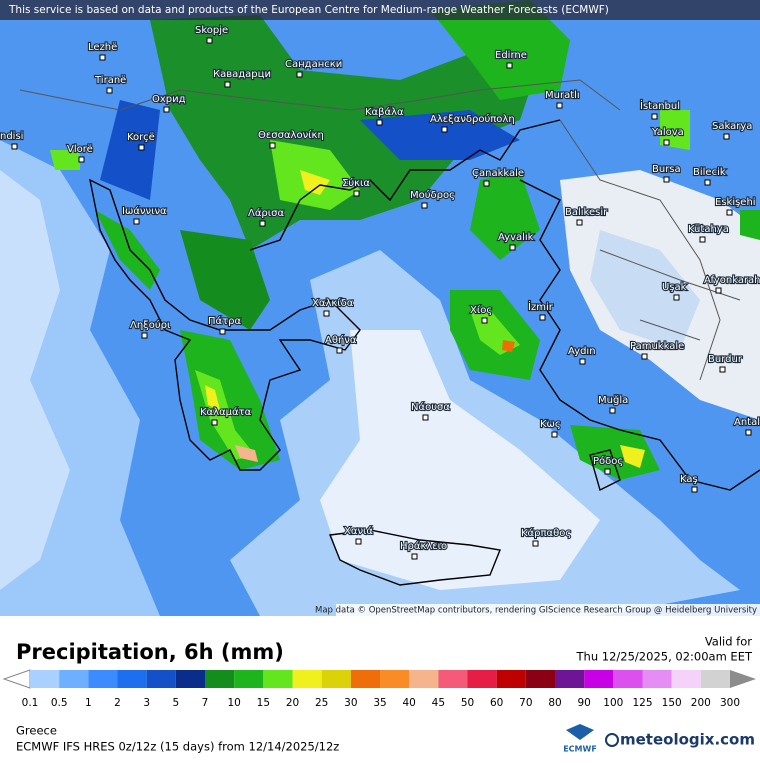 The image size is (760, 764). I want to click on colorbar-label: 7, so click(205, 703).